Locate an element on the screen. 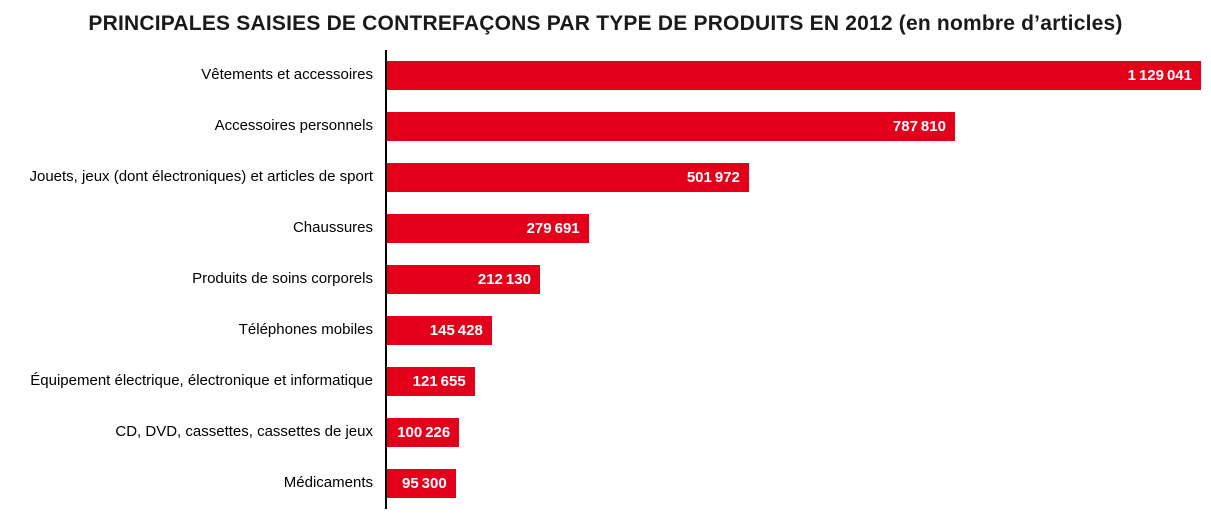  bar-row: Vêtements et accessoires 1 129 041 is located at coordinates (605, 75).